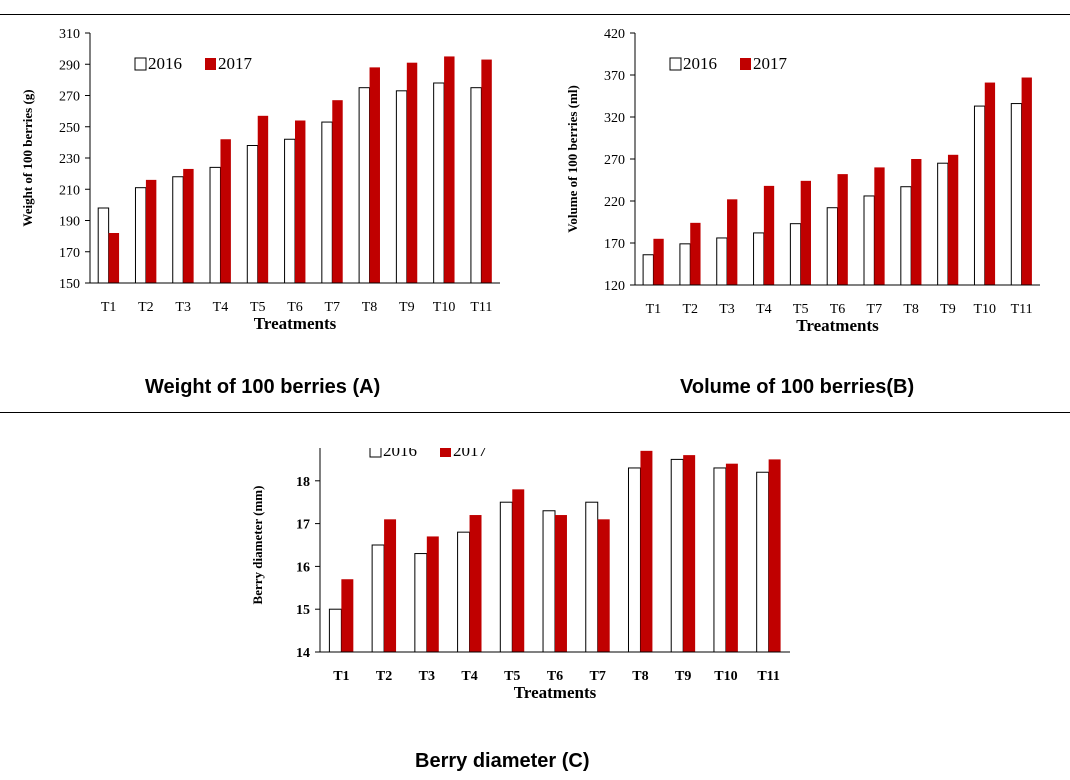 This screenshot has height=780, width=1070. What do you see at coordinates (572, 159) in the screenshot?
I see `y-axis-label: Volume of 100 berries (ml)` at bounding box center [572, 159].